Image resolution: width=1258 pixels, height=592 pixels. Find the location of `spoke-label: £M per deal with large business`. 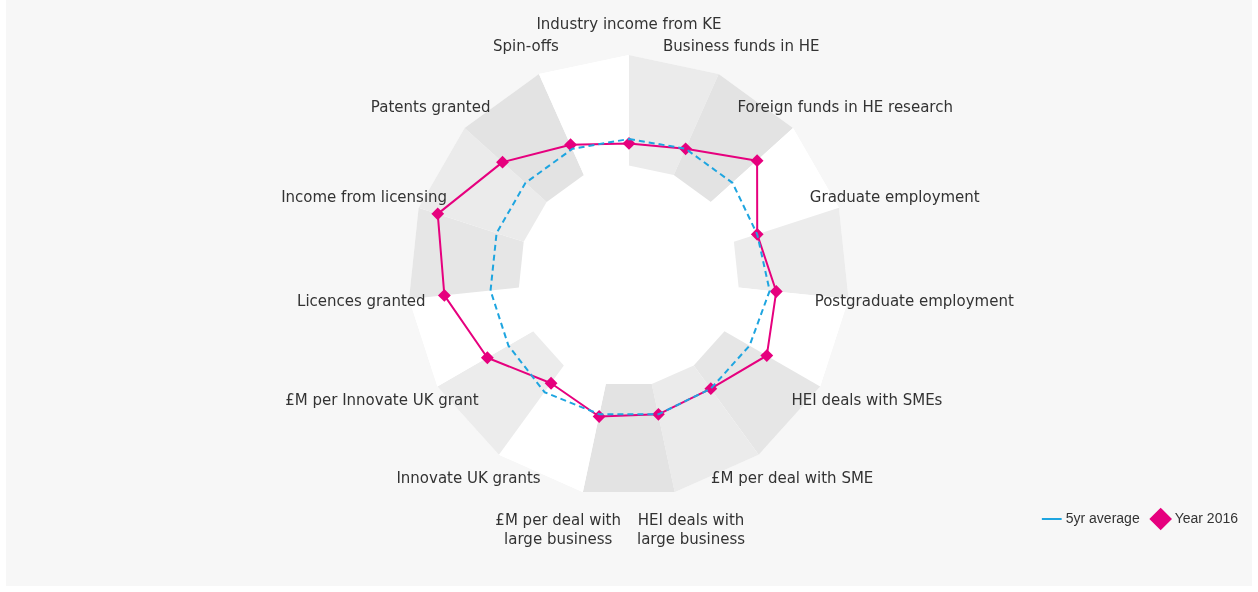

spoke-label: £M per deal with large business is located at coordinates (558, 529).